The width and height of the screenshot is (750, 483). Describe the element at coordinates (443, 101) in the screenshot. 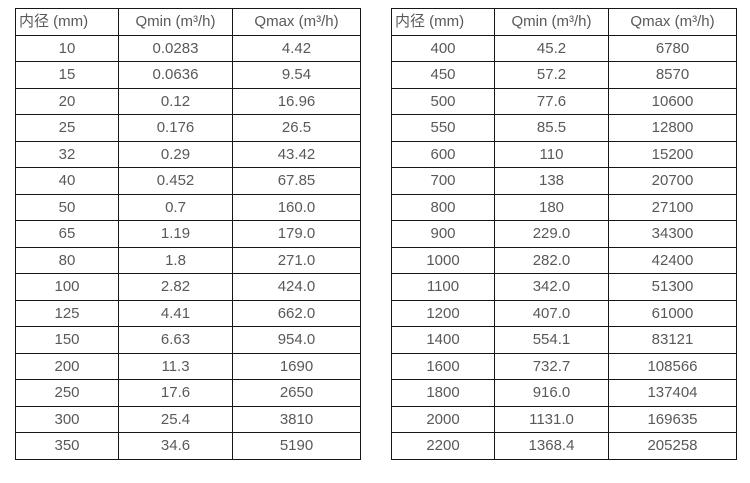

I see `table-cell: 500` at that location.